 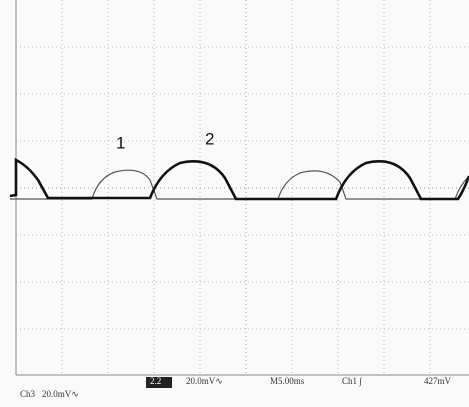 What do you see at coordinates (120, 142) in the screenshot?
I see `trace-label: 1` at bounding box center [120, 142].